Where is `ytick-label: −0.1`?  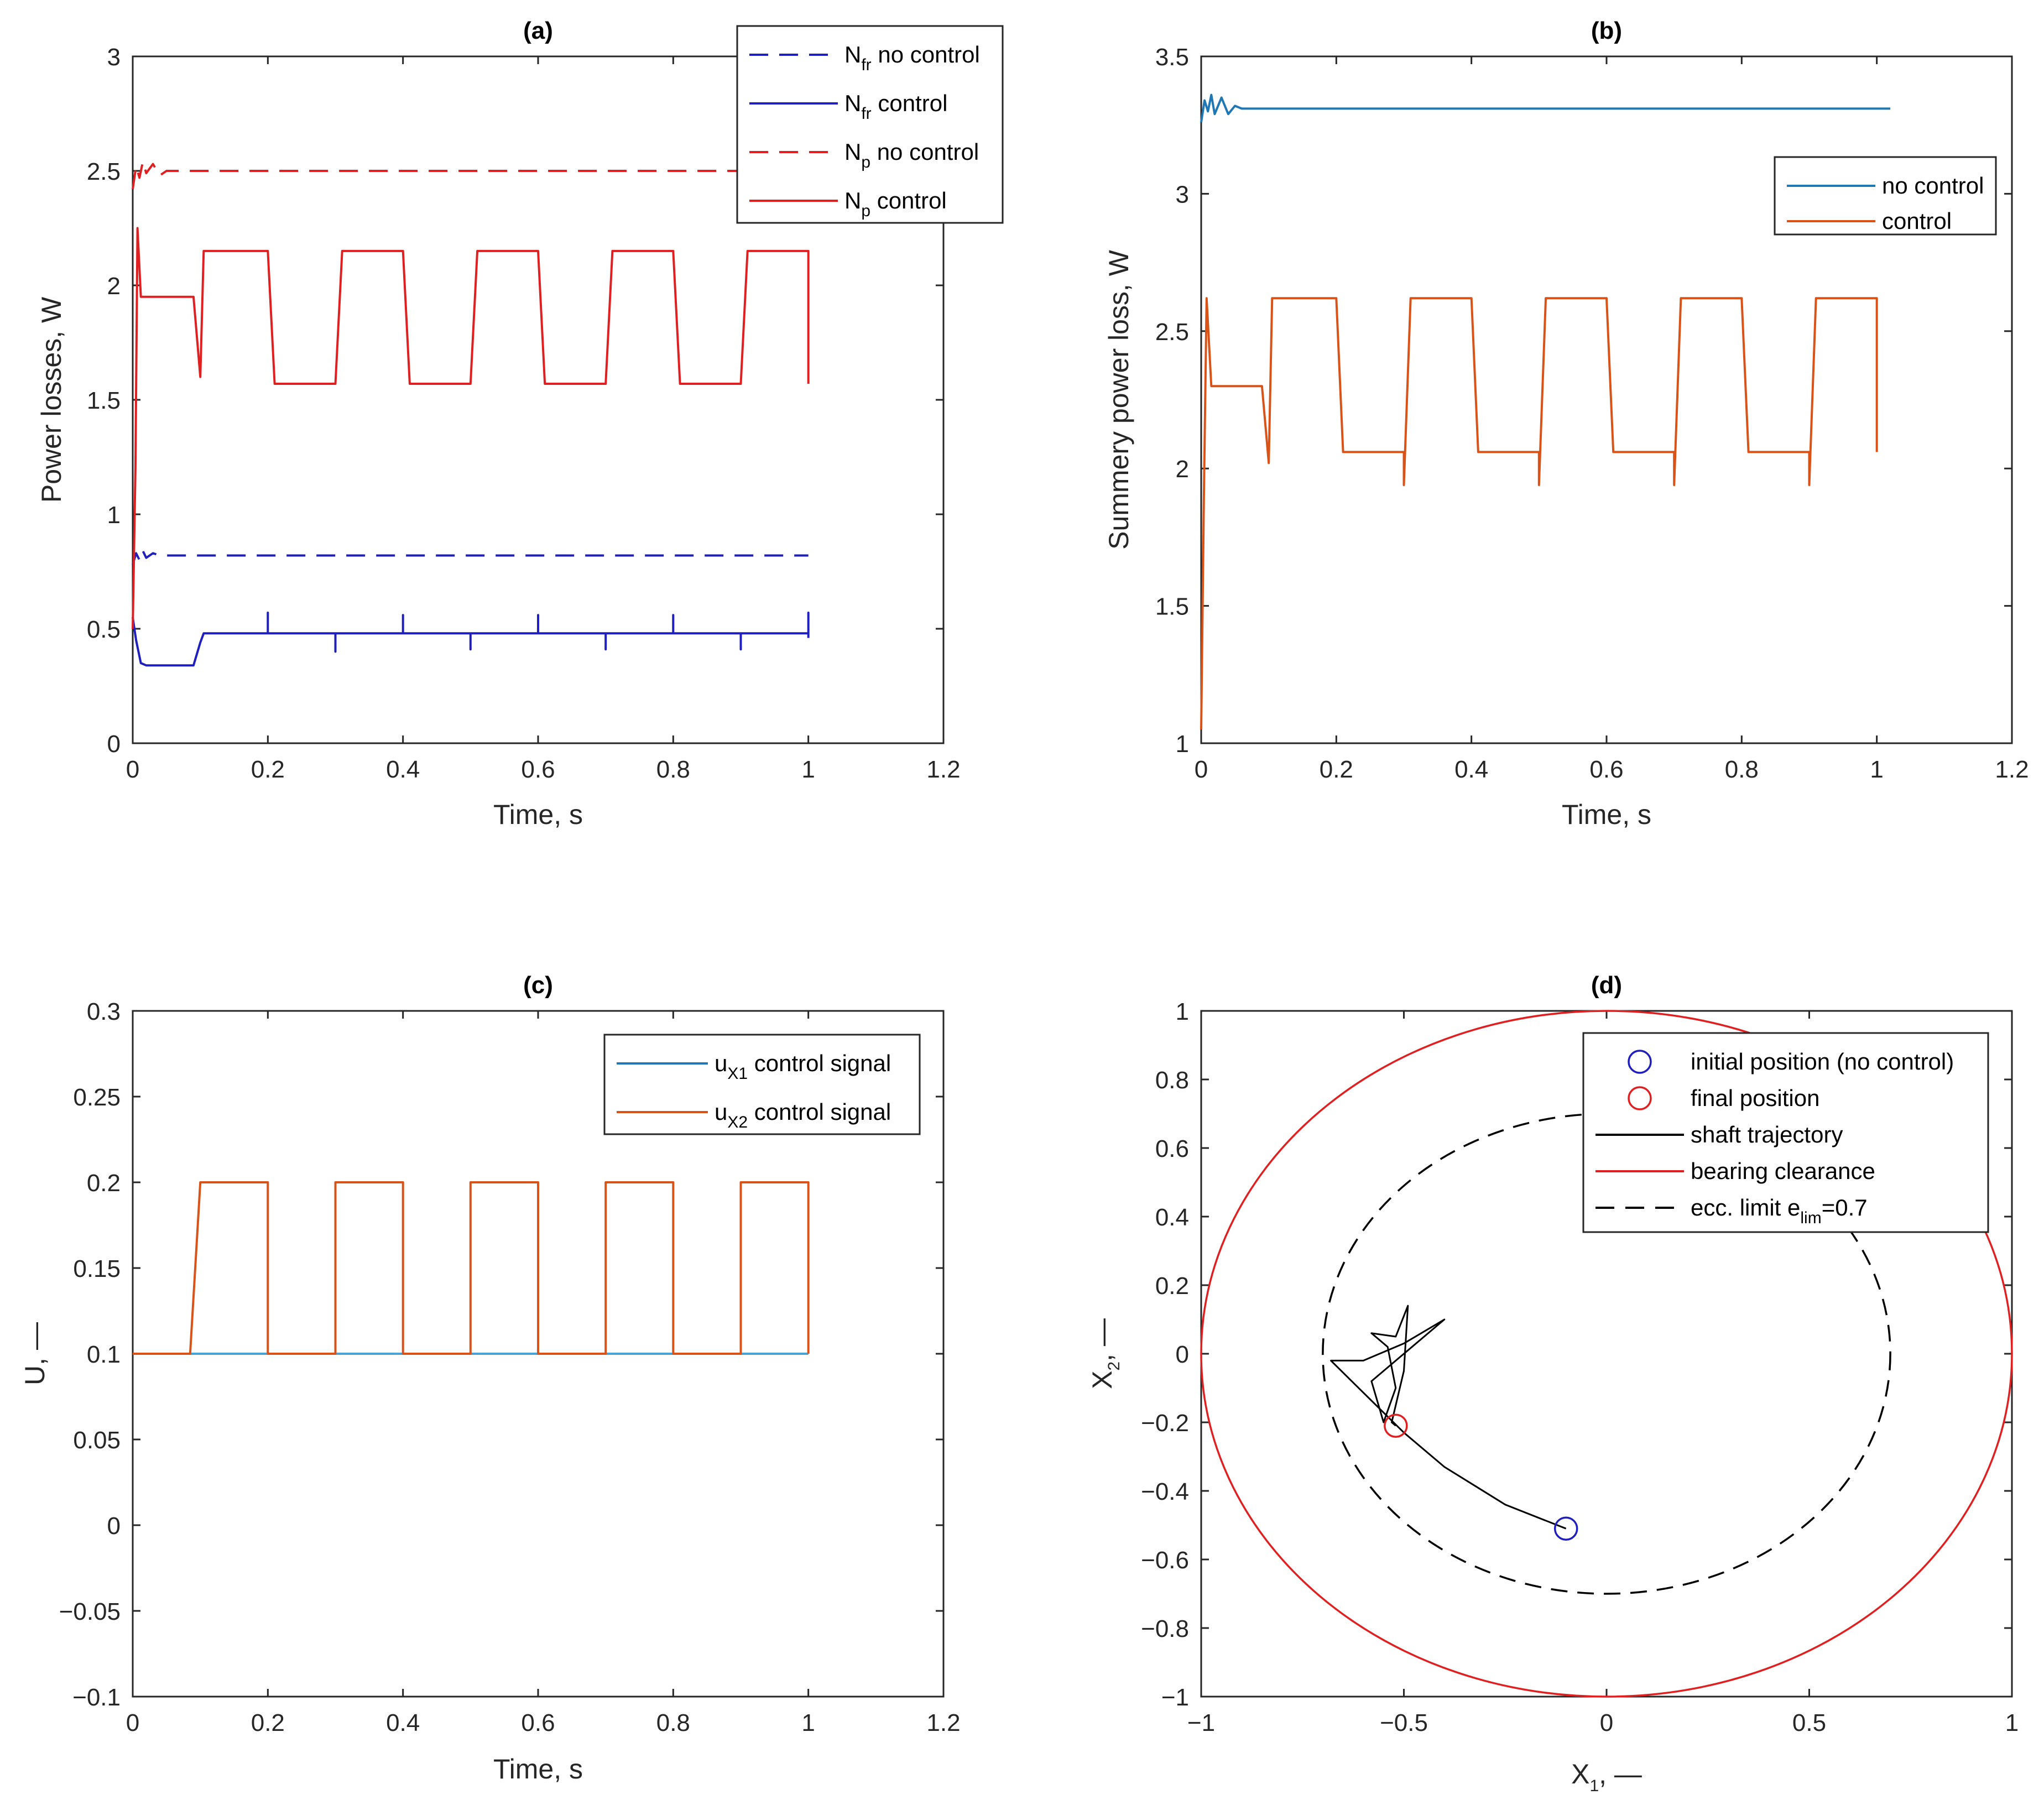
ytick-label: −0.1 is located at coordinates (96, 1697).